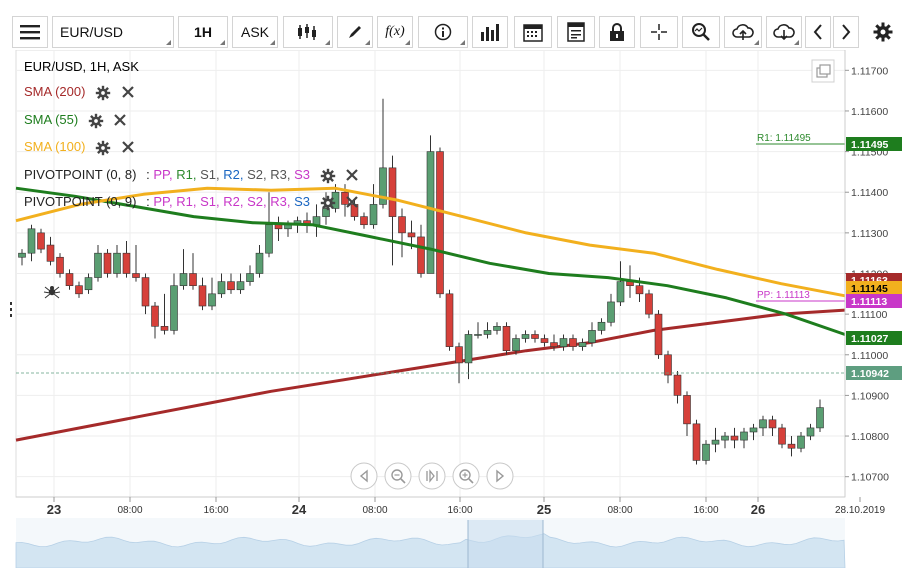 The height and width of the screenshot is (568, 903). What do you see at coordinates (203, 32) in the screenshot?
I see `interval-select: 1H` at bounding box center [203, 32].